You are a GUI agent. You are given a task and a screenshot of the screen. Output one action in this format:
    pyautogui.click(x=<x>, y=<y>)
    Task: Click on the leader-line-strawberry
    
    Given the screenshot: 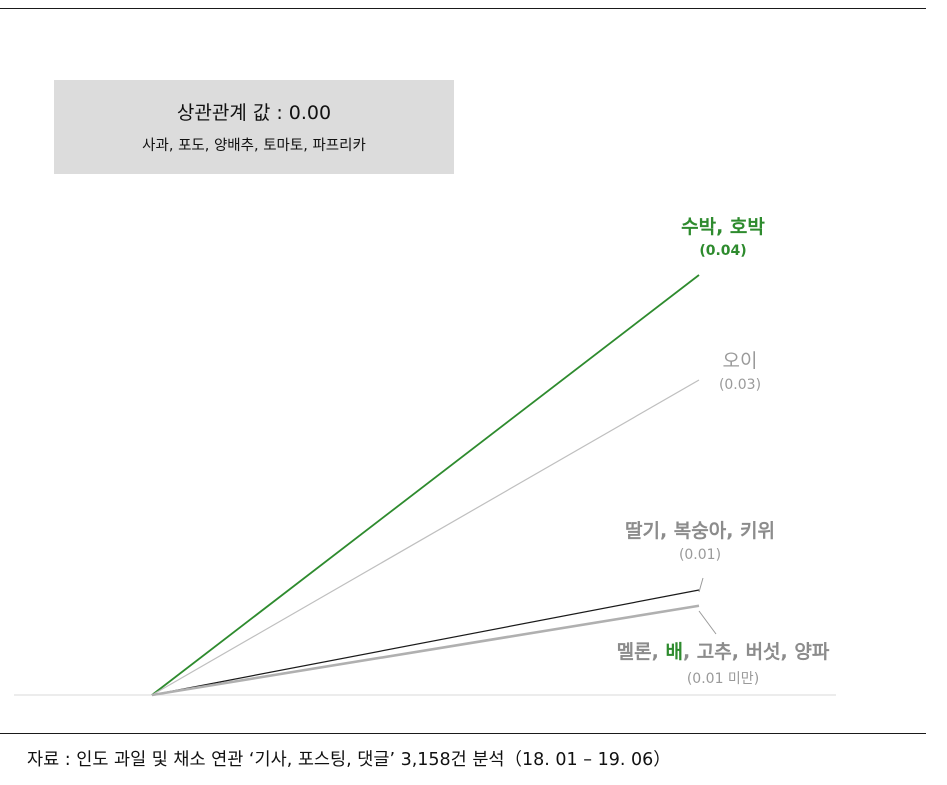 What is the action you would take?
    pyautogui.click(x=701, y=585)
    